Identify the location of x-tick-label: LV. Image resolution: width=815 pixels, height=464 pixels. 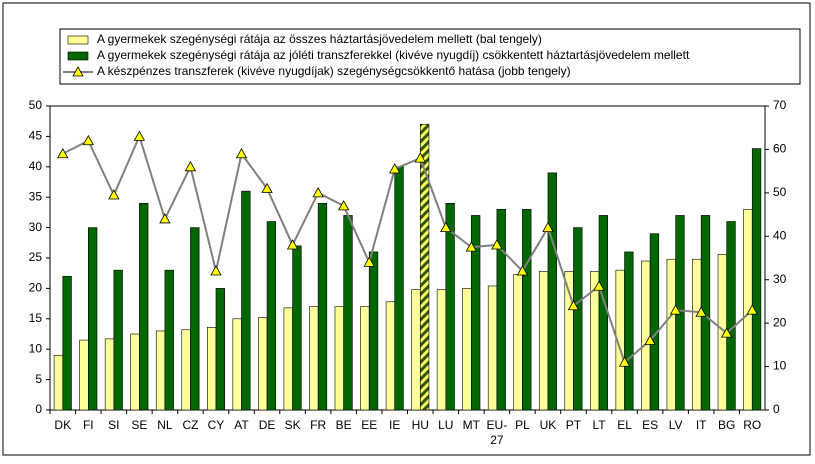
(676, 425).